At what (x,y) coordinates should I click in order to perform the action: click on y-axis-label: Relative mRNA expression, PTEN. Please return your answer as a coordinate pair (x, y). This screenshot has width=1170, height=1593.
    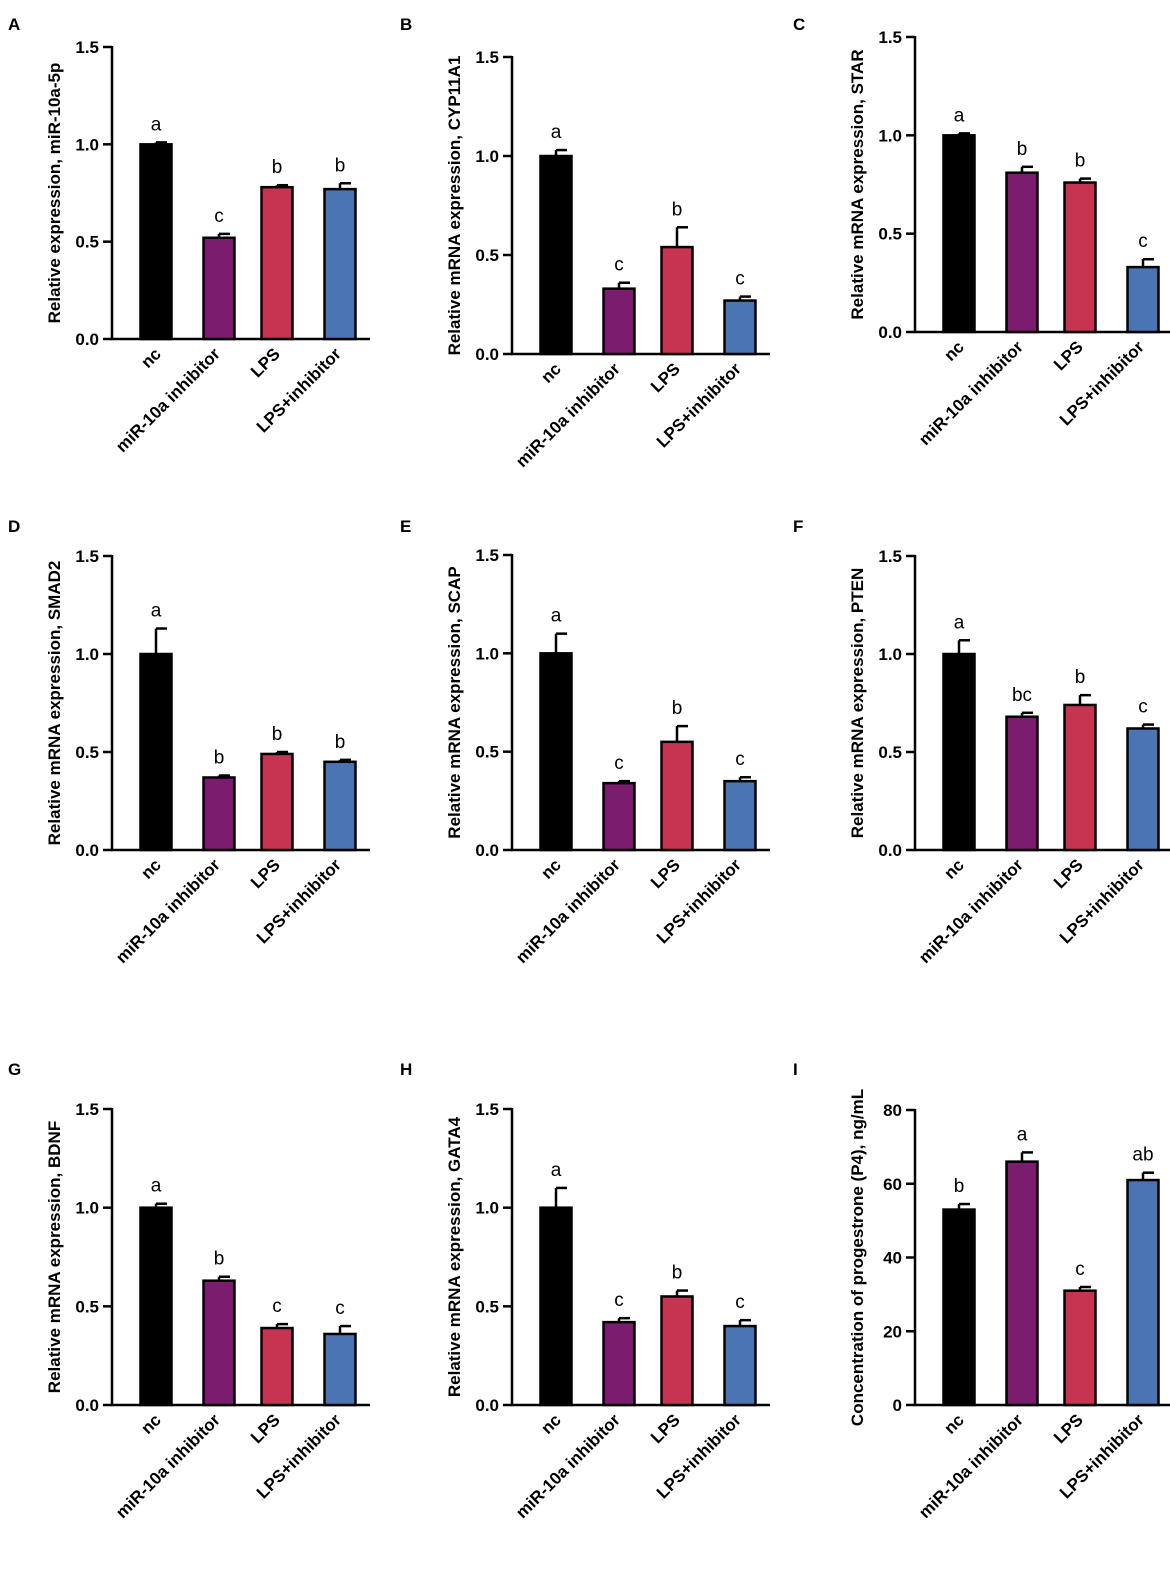
    Looking at the image, I should click on (857, 703).